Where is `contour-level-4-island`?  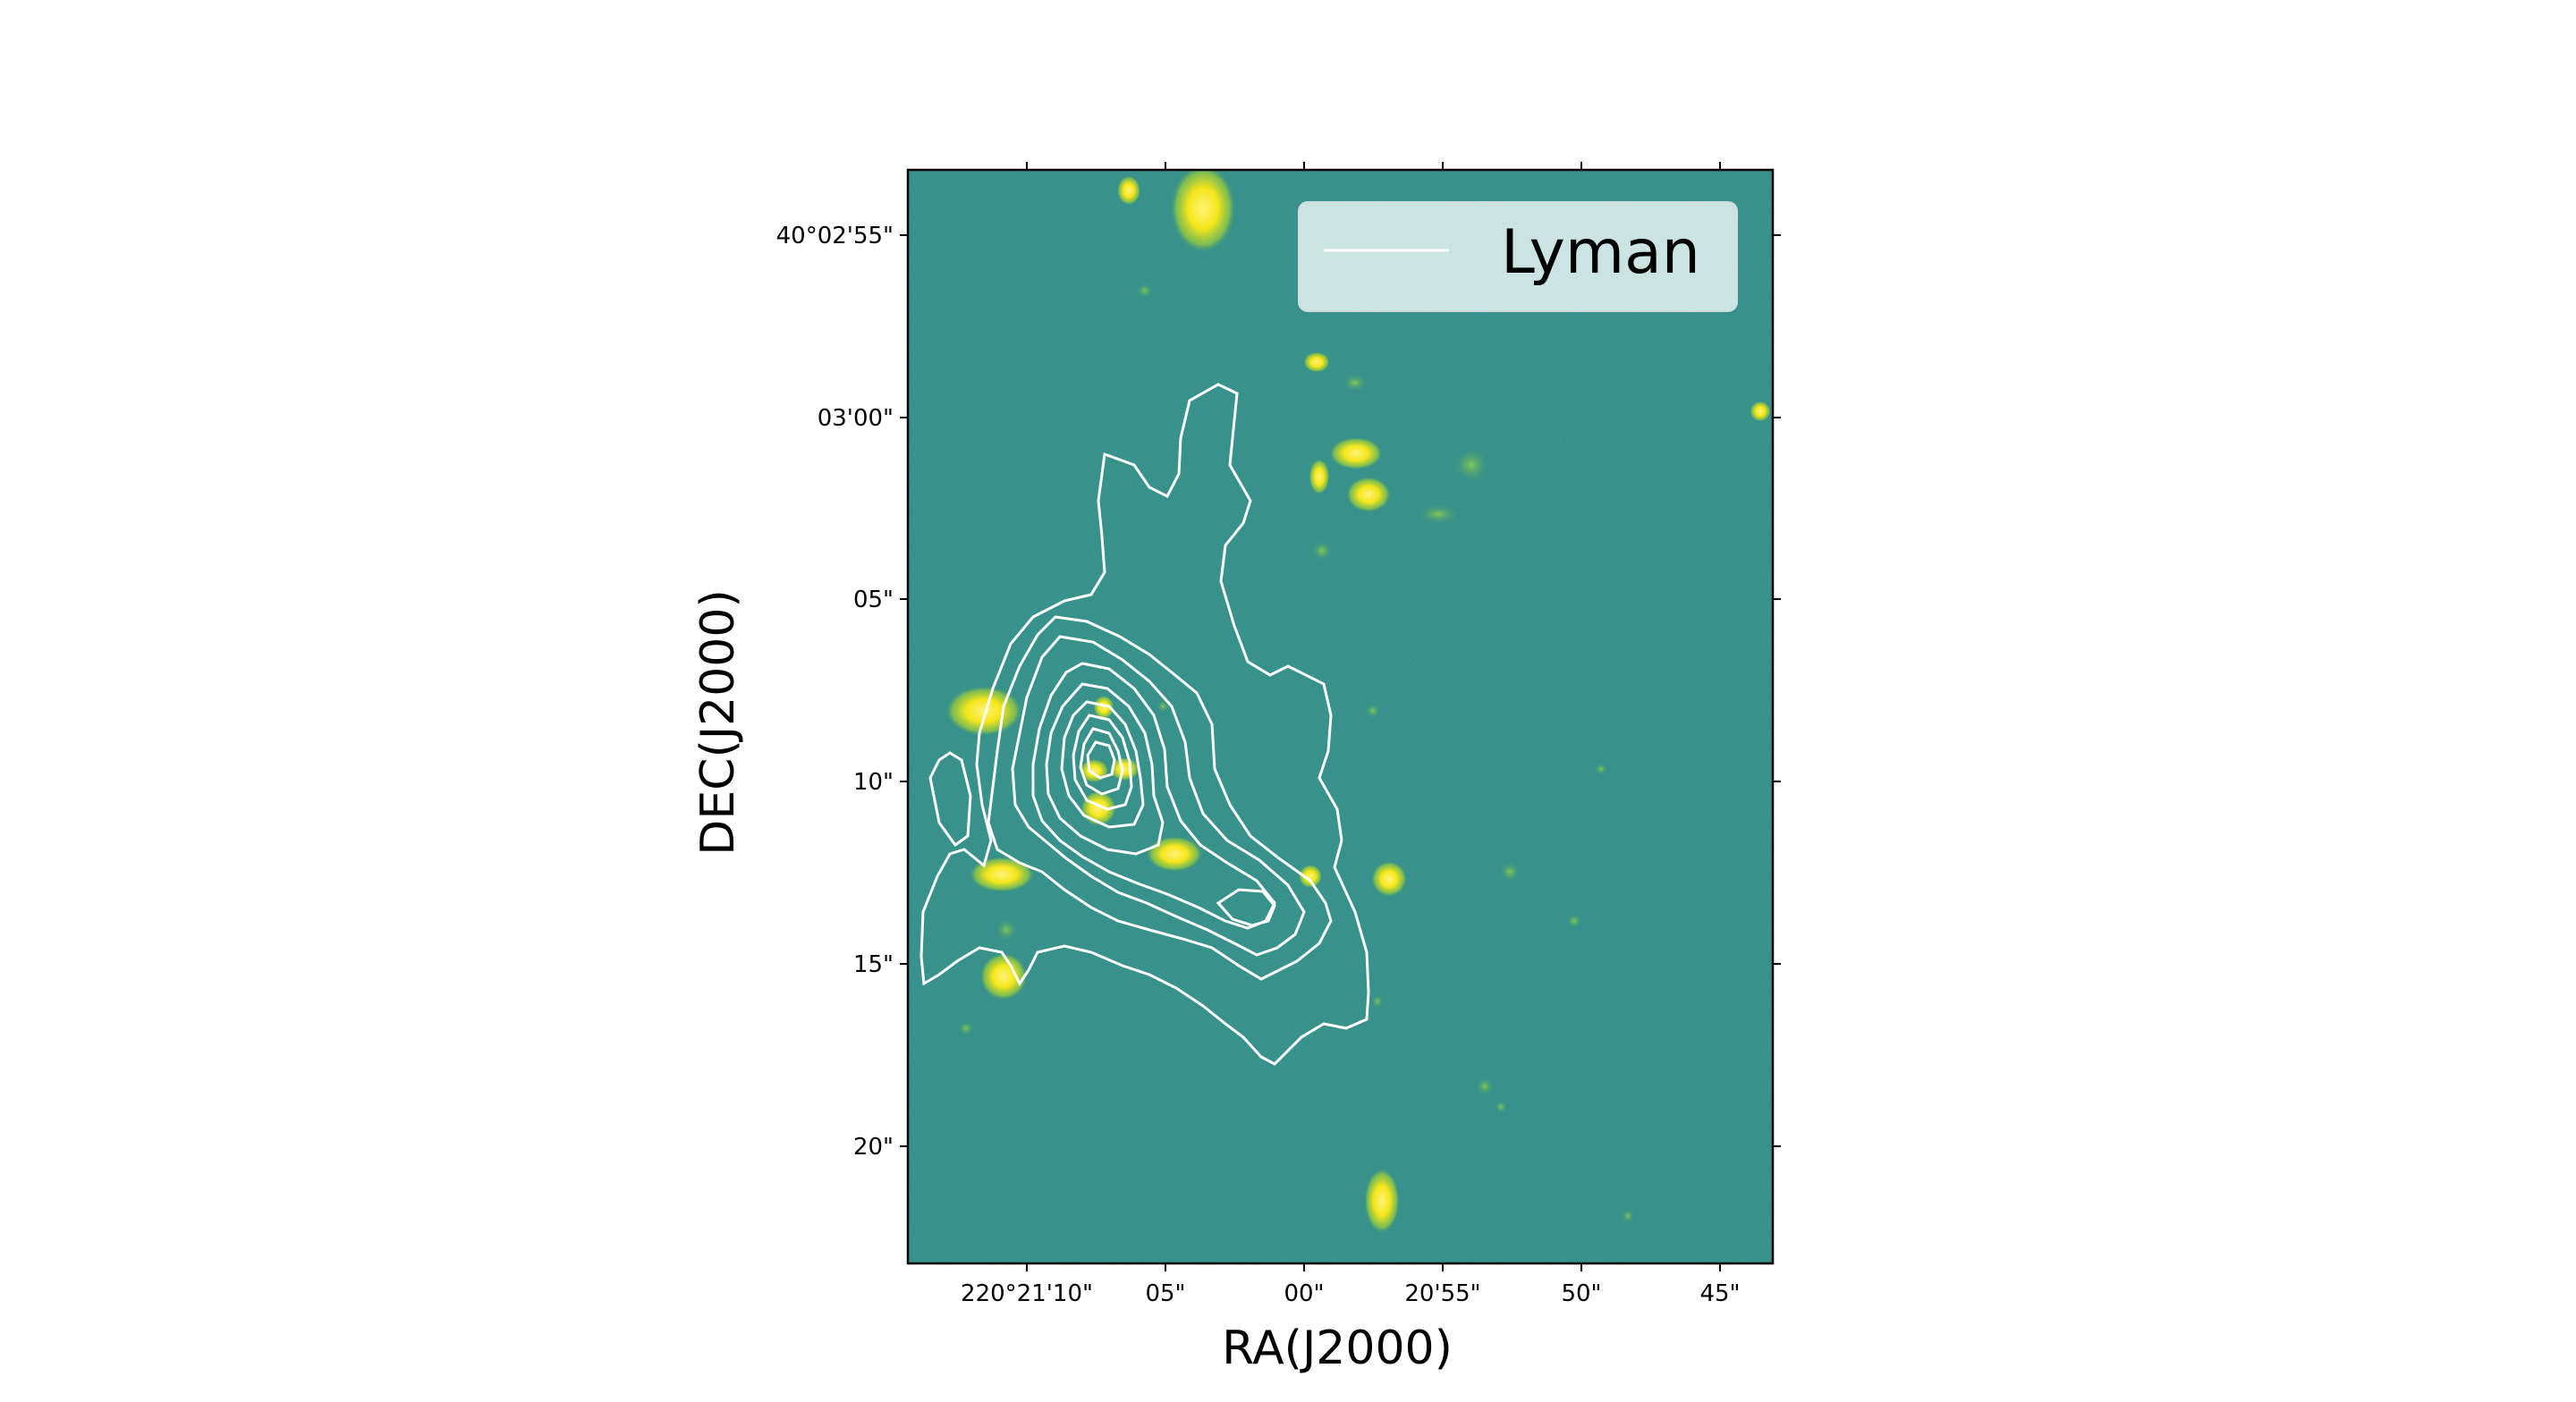
contour-level-4-island is located at coordinates (1246, 908).